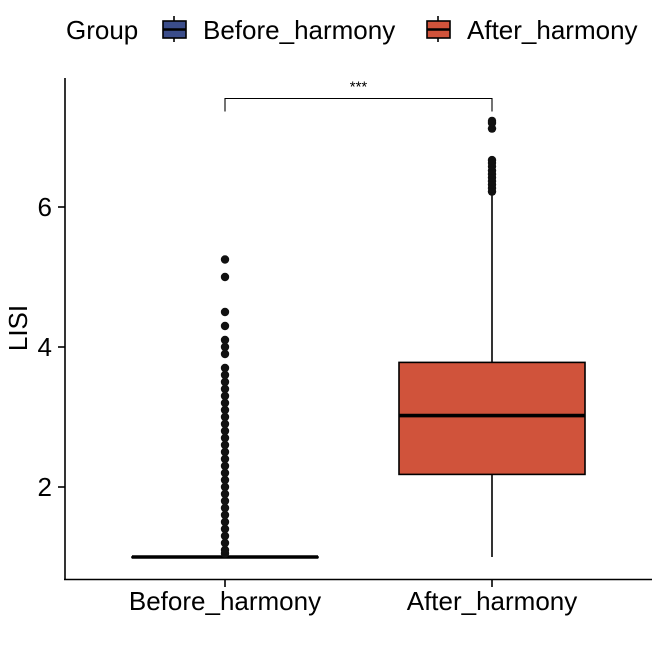 The image size is (660, 652). What do you see at coordinates (299, 30) in the screenshot?
I see `legend-label-before-harmony: Before_harmony` at bounding box center [299, 30].